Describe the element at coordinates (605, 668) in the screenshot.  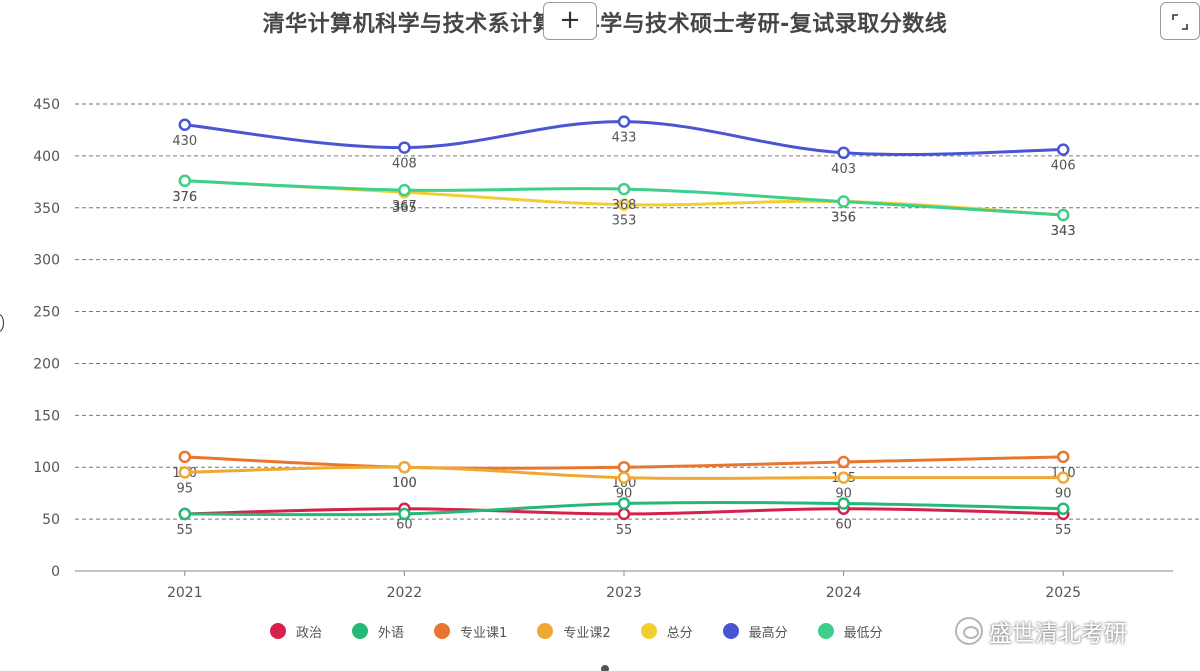
I see `page-indicator-dot` at that location.